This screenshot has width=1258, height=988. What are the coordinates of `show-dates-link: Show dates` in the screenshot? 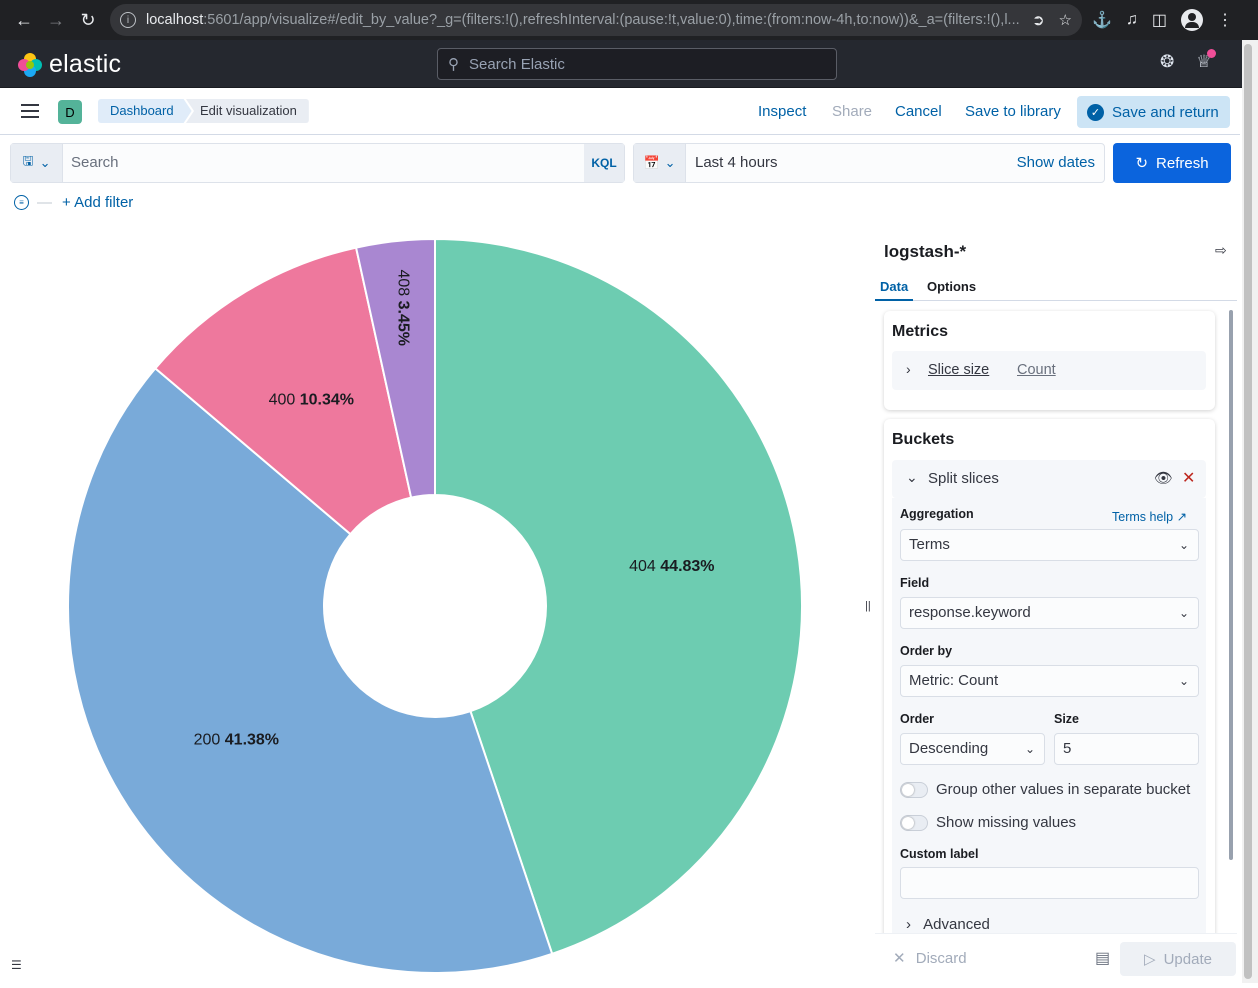 It's located at (1055, 162).